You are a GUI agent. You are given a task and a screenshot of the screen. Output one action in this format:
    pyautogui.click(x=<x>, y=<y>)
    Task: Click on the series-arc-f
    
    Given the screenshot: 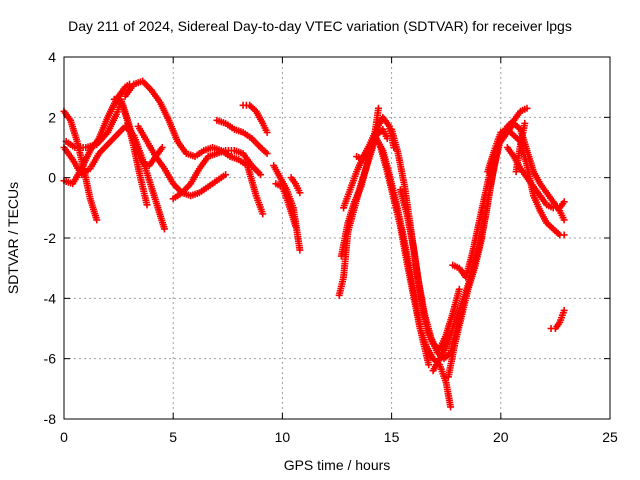 What is the action you would take?
    pyautogui.click(x=130, y=152)
    